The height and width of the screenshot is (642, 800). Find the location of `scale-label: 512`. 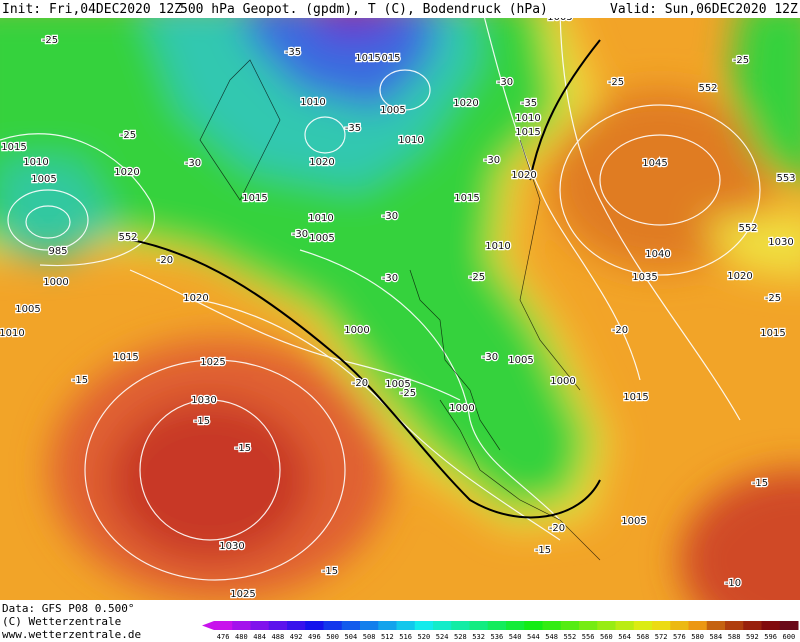

scale-label: 512 is located at coordinates (387, 637).